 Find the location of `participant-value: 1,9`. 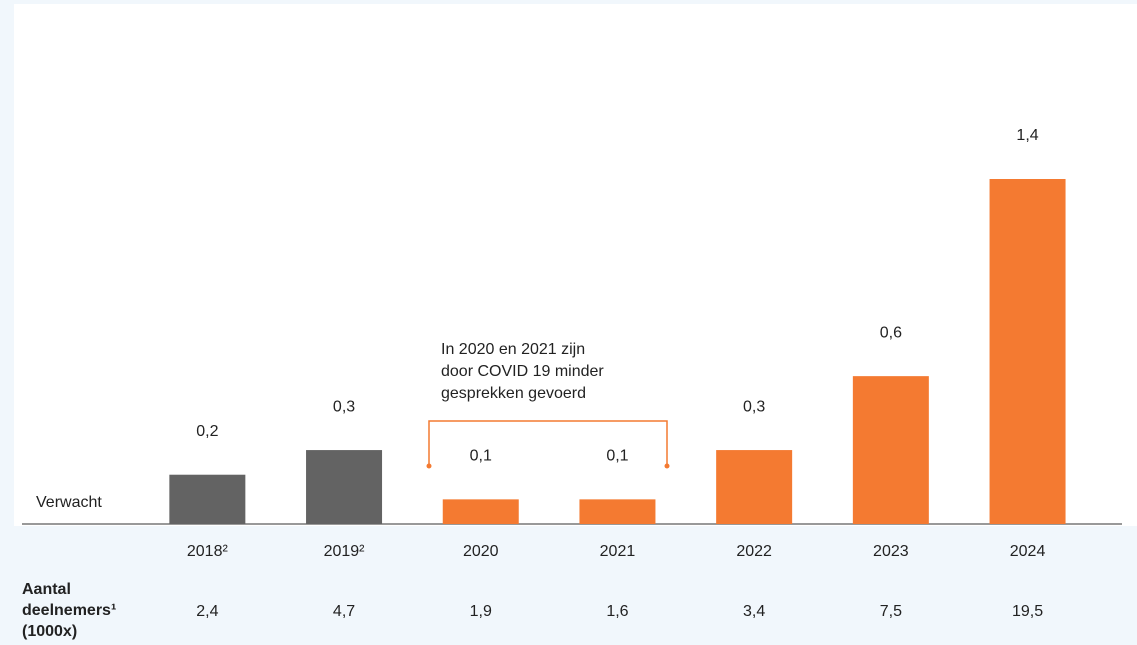

participant-value: 1,9 is located at coordinates (481, 611).